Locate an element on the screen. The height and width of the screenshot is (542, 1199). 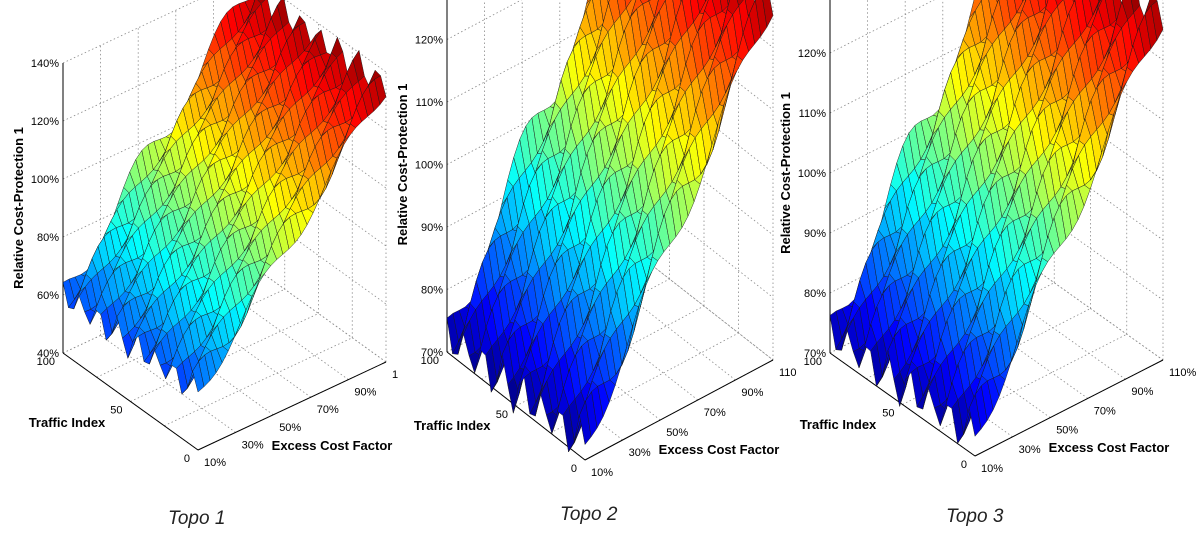
panel-caption: Topo 3 is located at coordinates (975, 516).